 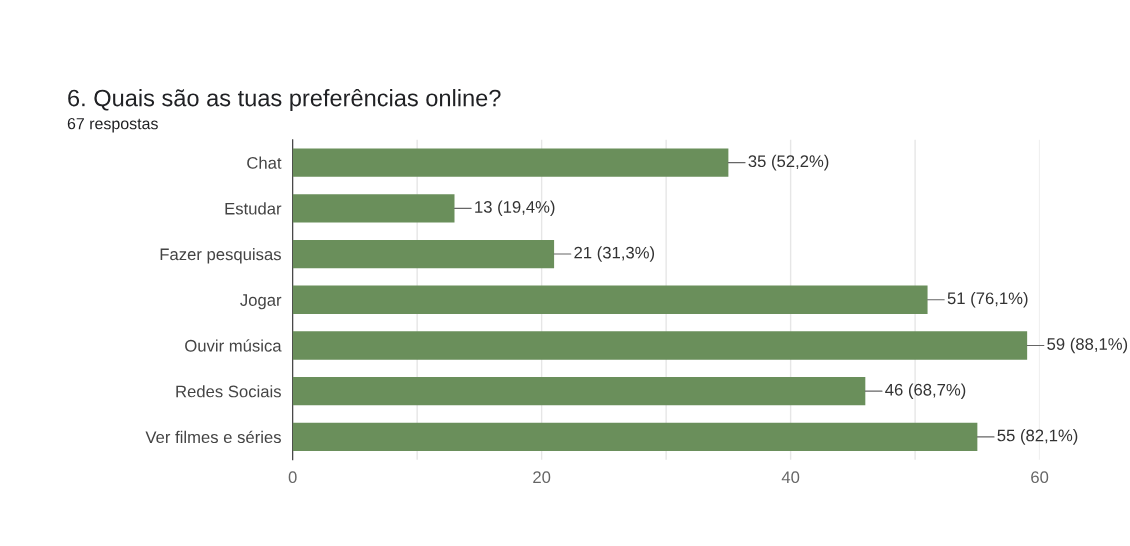 What do you see at coordinates (220, 256) in the screenshot?
I see `y-tick-label: Fazer pesquisas` at bounding box center [220, 256].